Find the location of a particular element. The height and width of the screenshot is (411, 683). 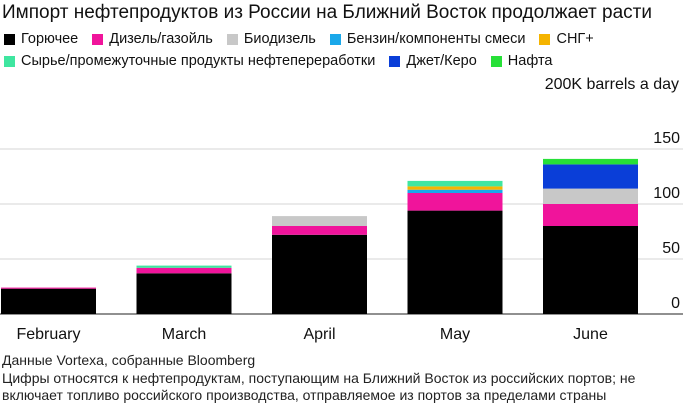

y-tick-label: 0 is located at coordinates (675, 303).